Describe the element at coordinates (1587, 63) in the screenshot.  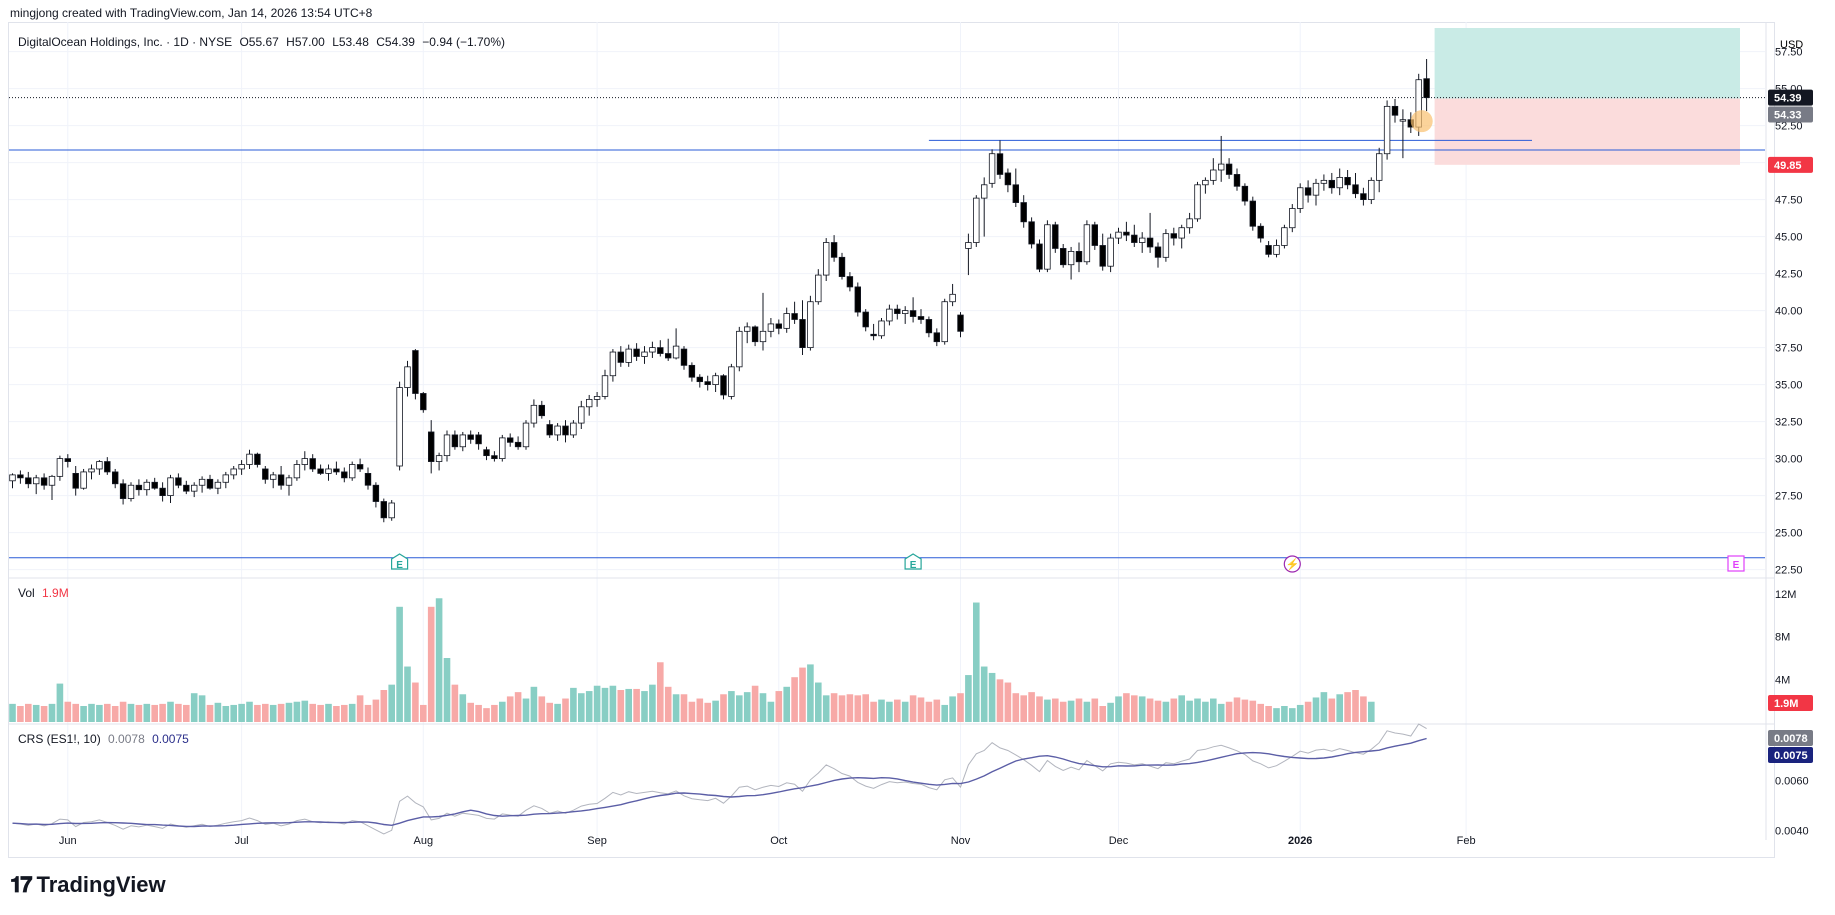
I see `long-position-profit-zone` at that location.